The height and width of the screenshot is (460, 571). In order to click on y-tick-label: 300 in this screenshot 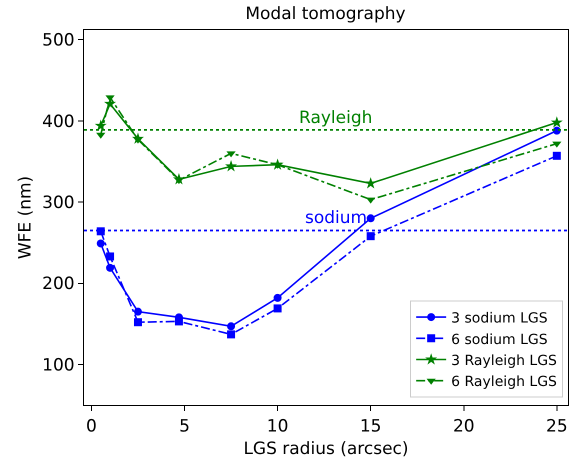, I will do `click(58, 203)`.